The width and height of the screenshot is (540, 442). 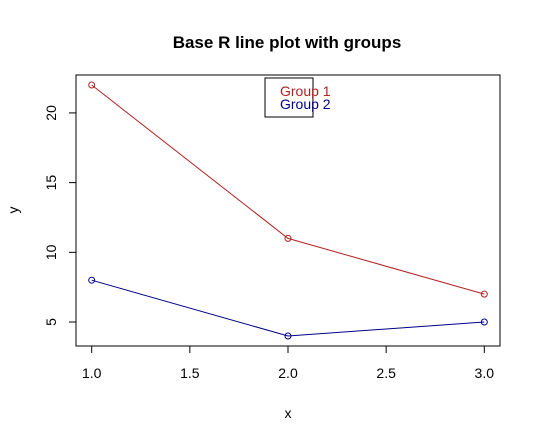 What do you see at coordinates (60, 215) in the screenshot?
I see `y-axis: 5 10 15 20` at bounding box center [60, 215].